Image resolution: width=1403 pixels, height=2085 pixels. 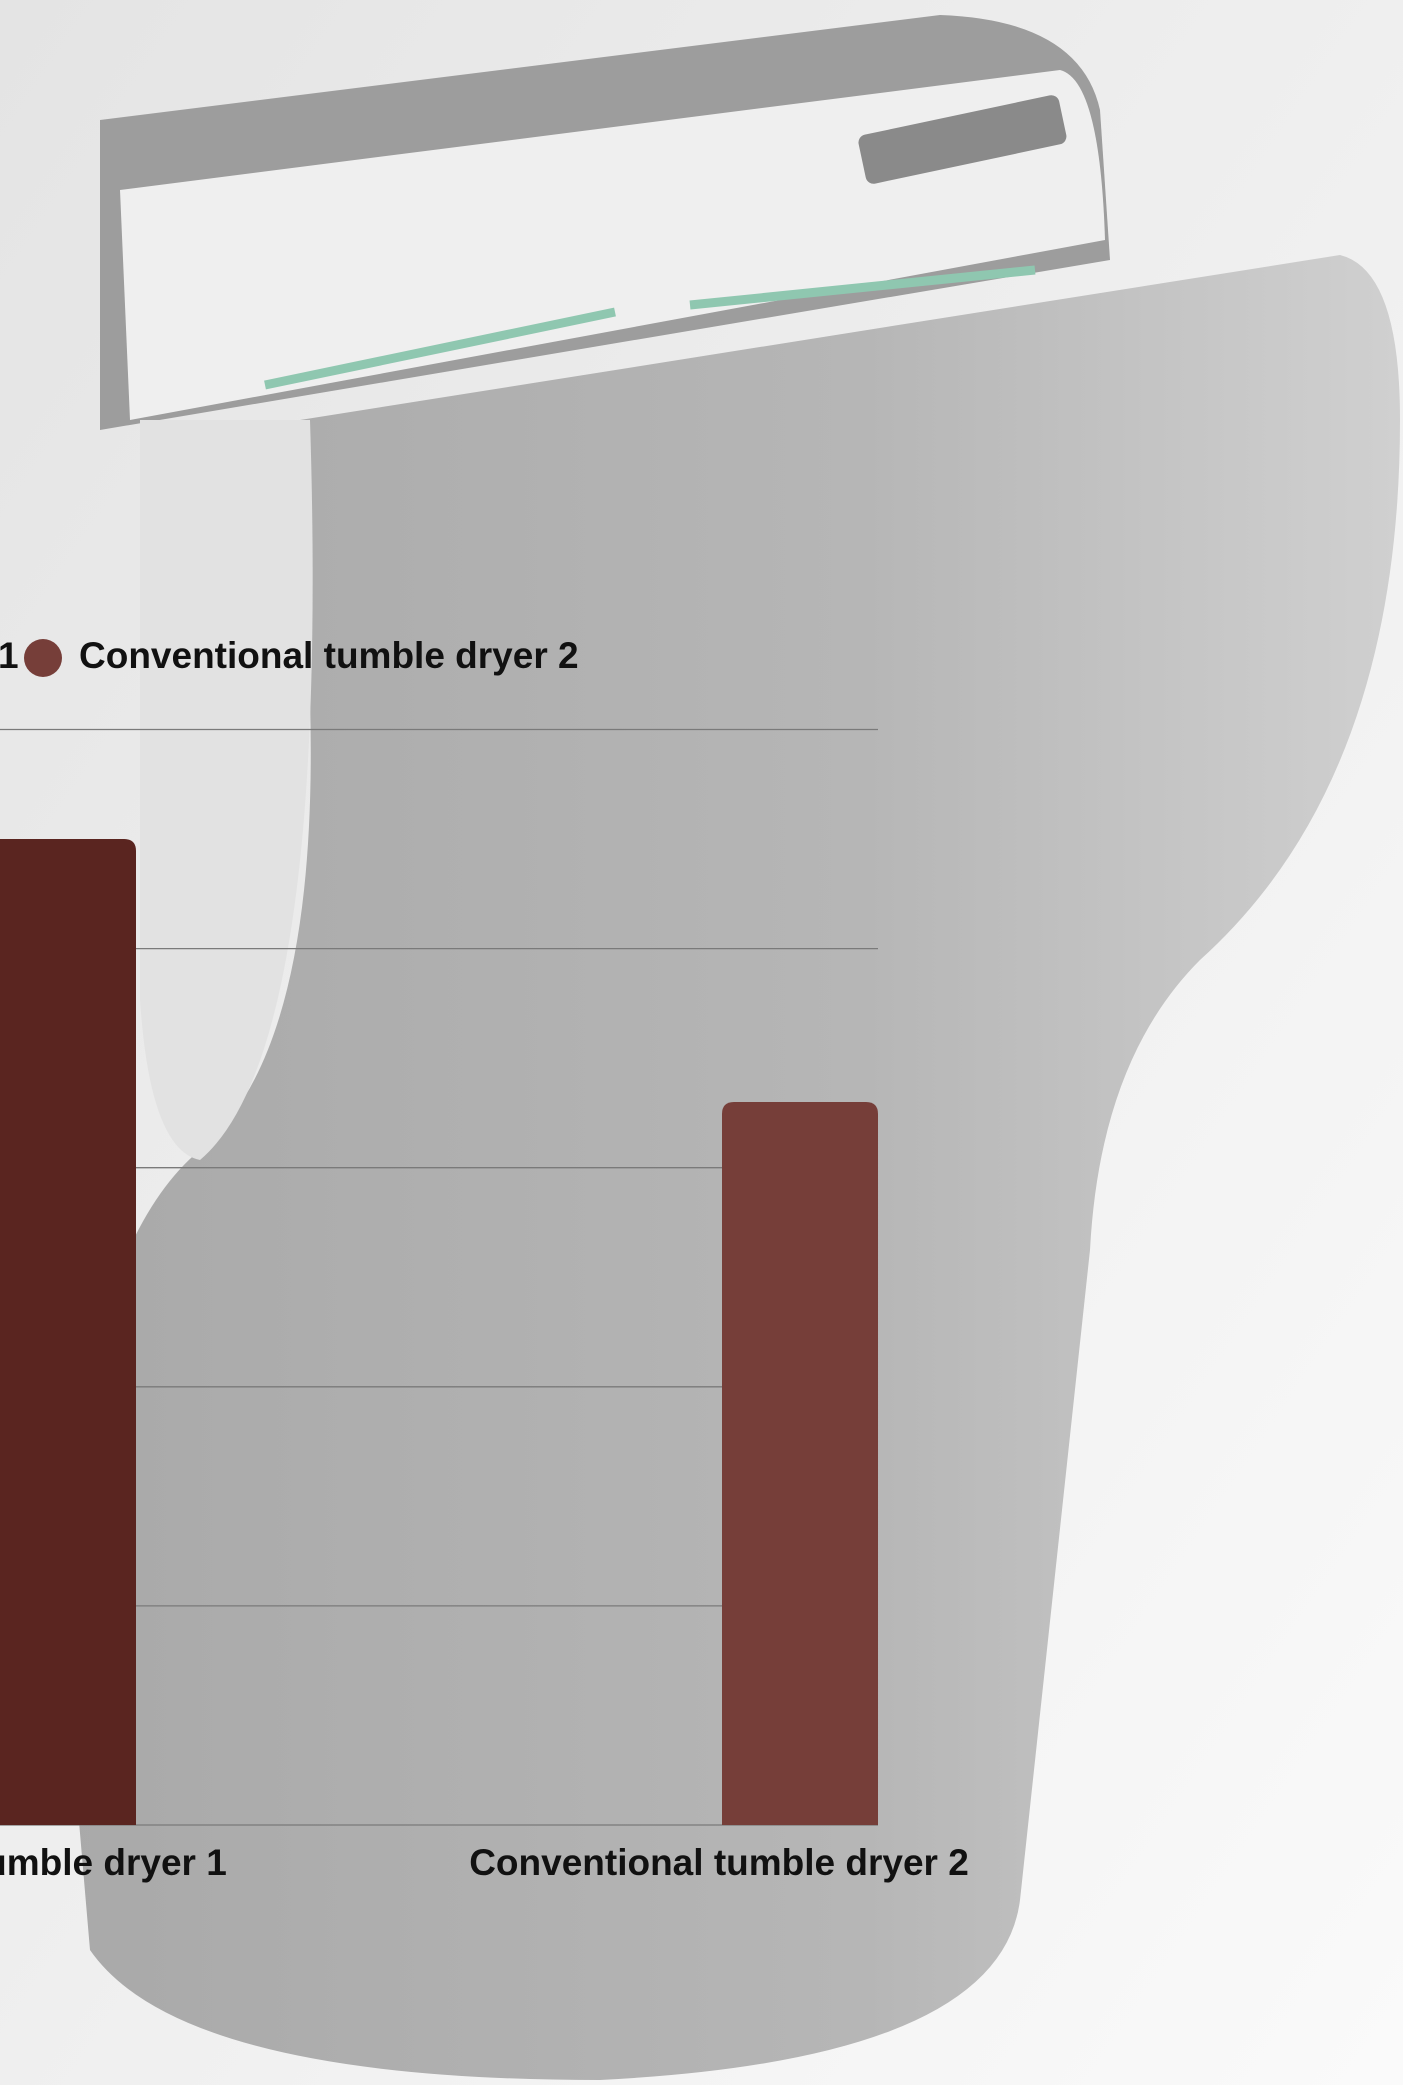 I want to click on x-tick-label: Conventional tumble dryer 2, so click(x=719, y=1862).